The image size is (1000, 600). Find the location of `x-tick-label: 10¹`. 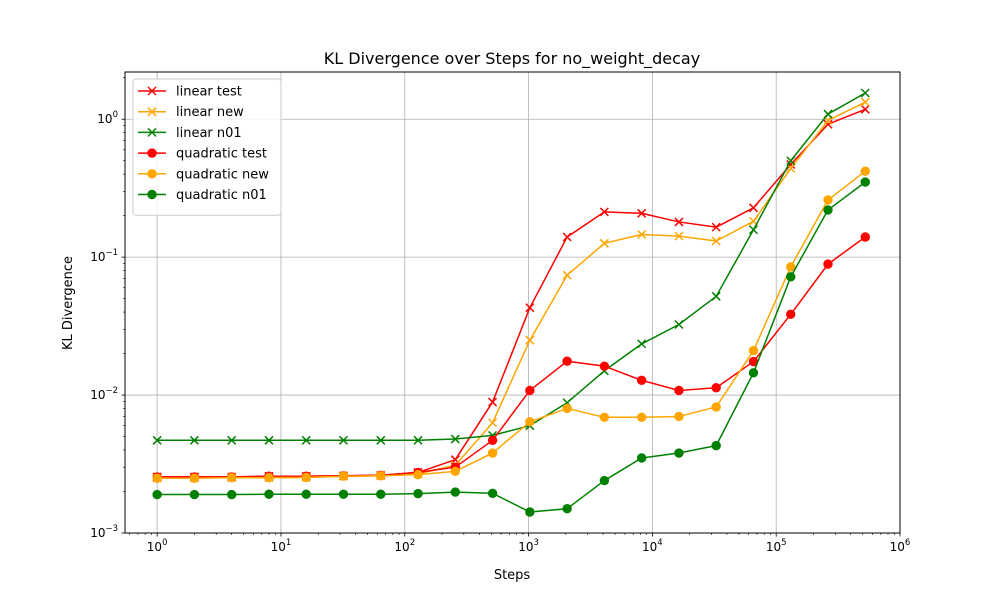

x-tick-label: 10¹ is located at coordinates (281, 546).